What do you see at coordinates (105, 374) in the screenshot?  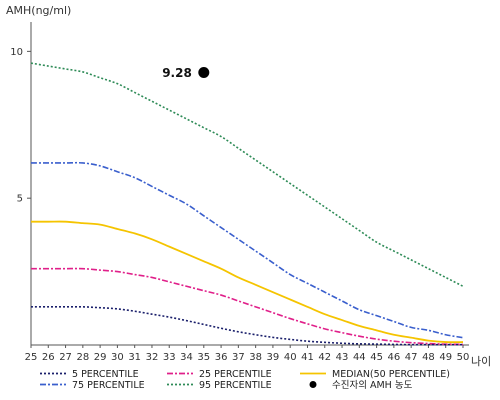 I see `legend-label: 5 PERCENTILE` at bounding box center [105, 374].